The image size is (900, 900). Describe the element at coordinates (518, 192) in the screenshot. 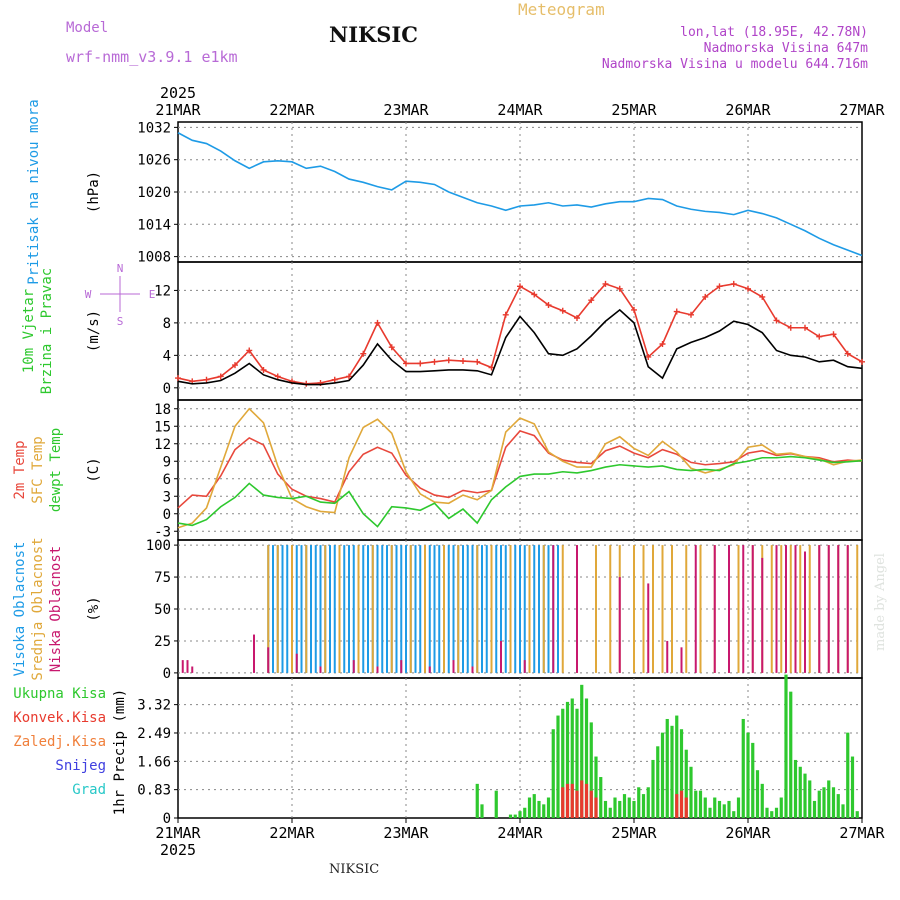

I see `panel-pressure` at that location.